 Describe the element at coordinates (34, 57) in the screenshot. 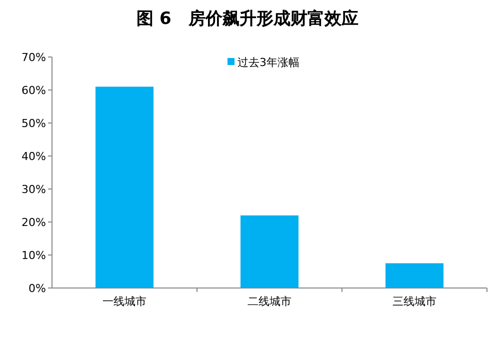

I see `y-tick-label: 70%` at that location.